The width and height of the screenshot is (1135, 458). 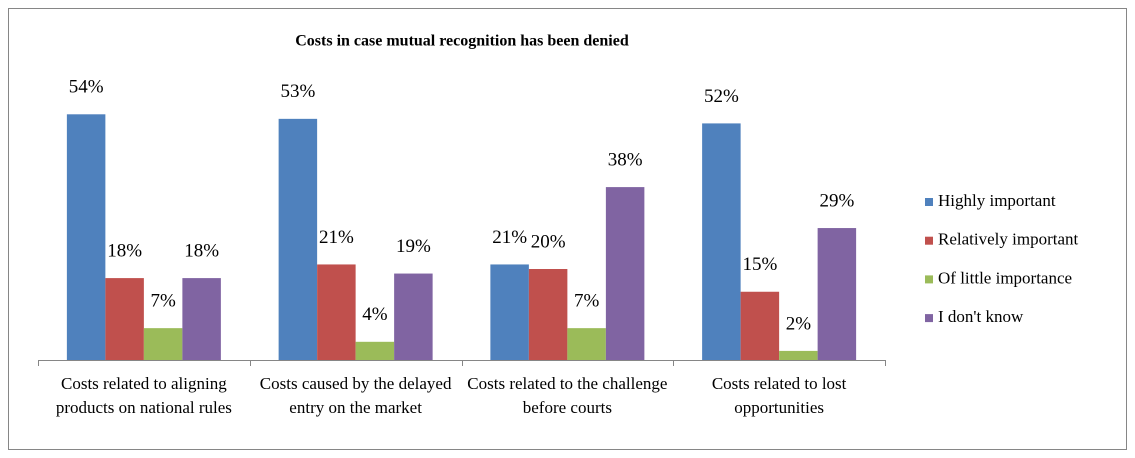 What do you see at coordinates (721, 96) in the screenshot?
I see `data-label: 52%` at bounding box center [721, 96].